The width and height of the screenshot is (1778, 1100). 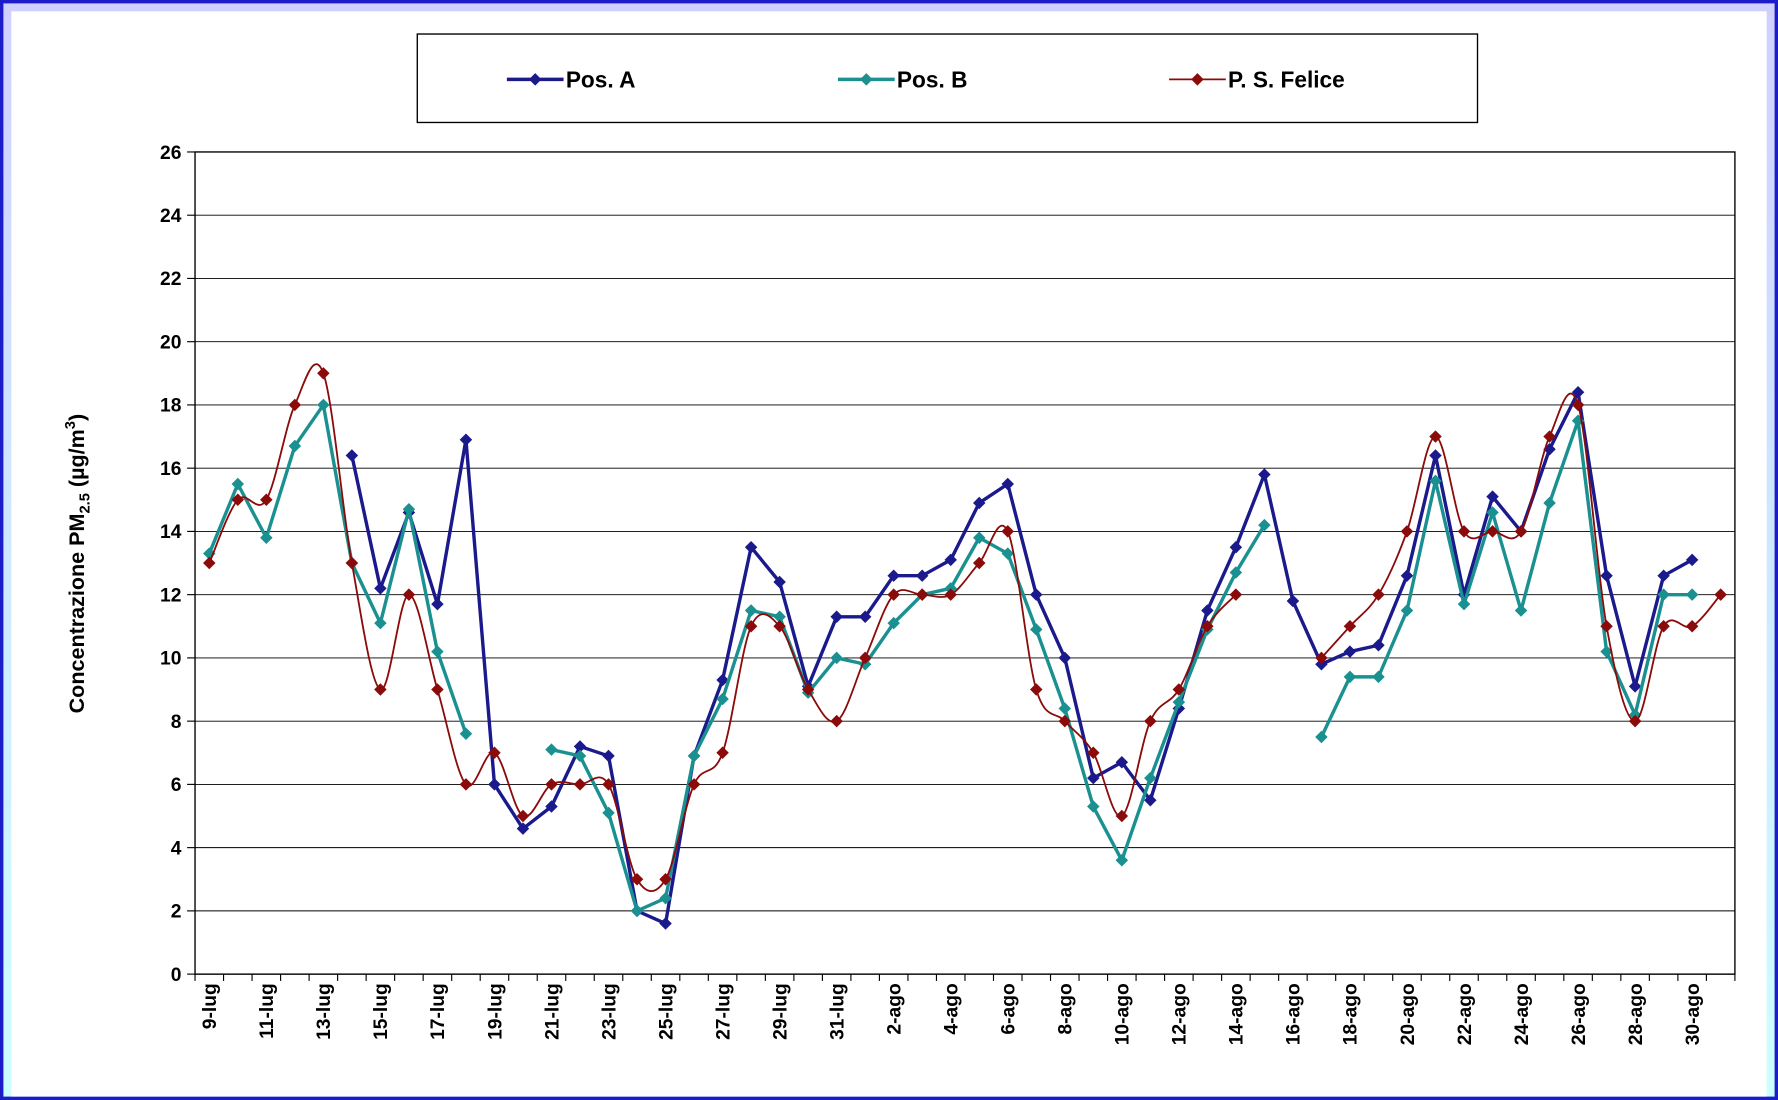 I want to click on x-tick-label: 25-lug, so click(x=666, y=1011).